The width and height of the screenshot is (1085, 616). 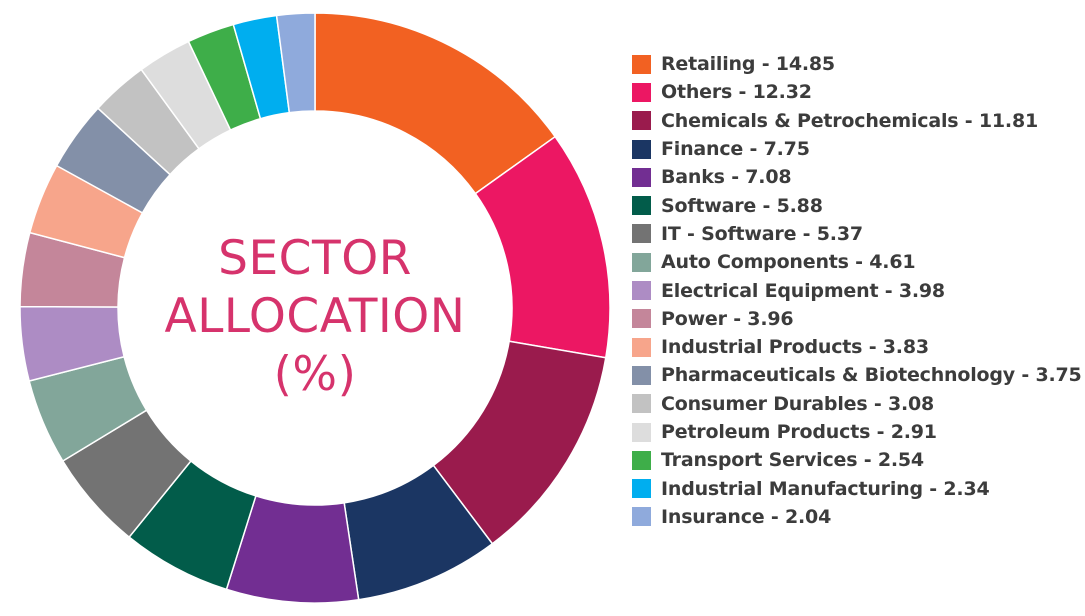 What do you see at coordinates (825, 488) in the screenshot?
I see `legend-label: Industrial Manufacturing - 2.34` at bounding box center [825, 488].